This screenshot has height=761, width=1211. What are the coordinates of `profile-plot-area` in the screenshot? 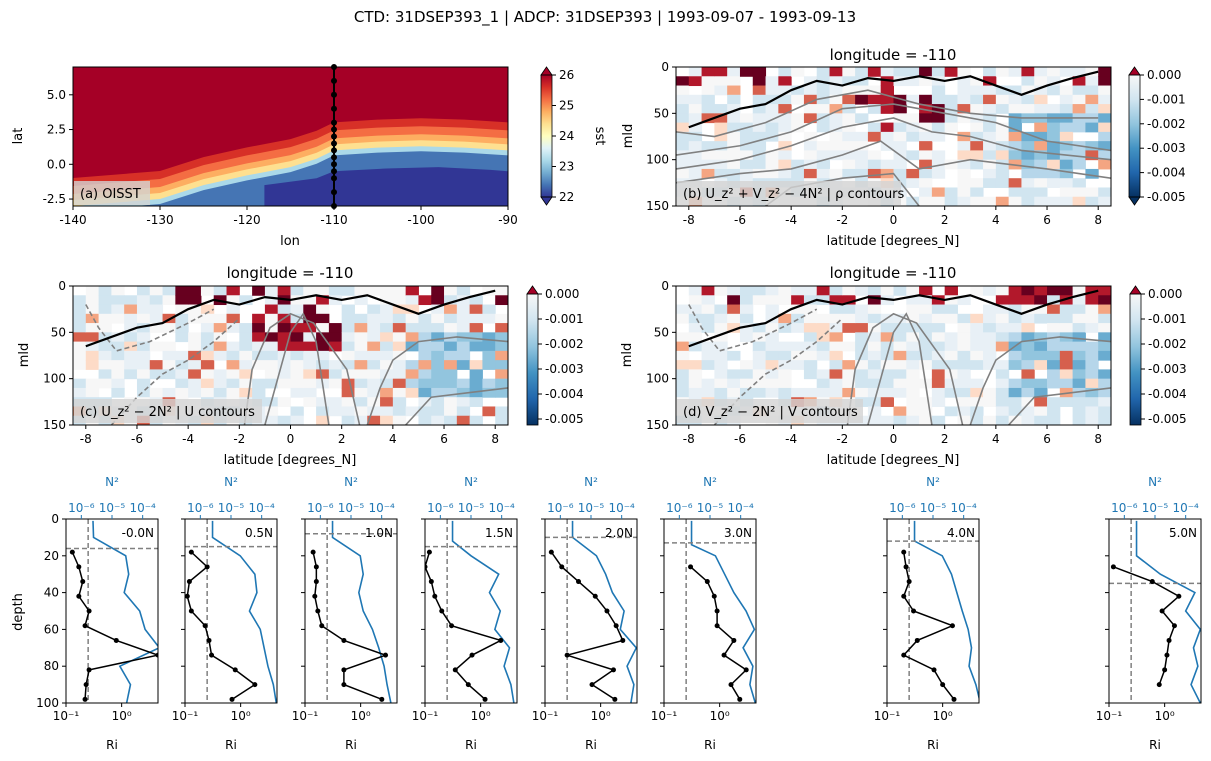 It's located at (112, 611).